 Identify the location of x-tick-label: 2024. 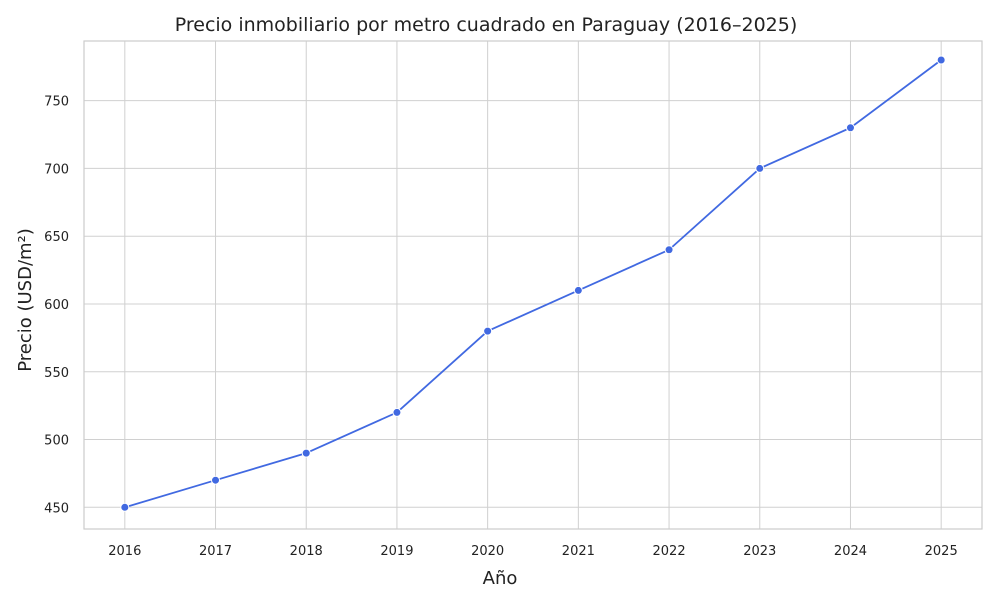
(850, 551).